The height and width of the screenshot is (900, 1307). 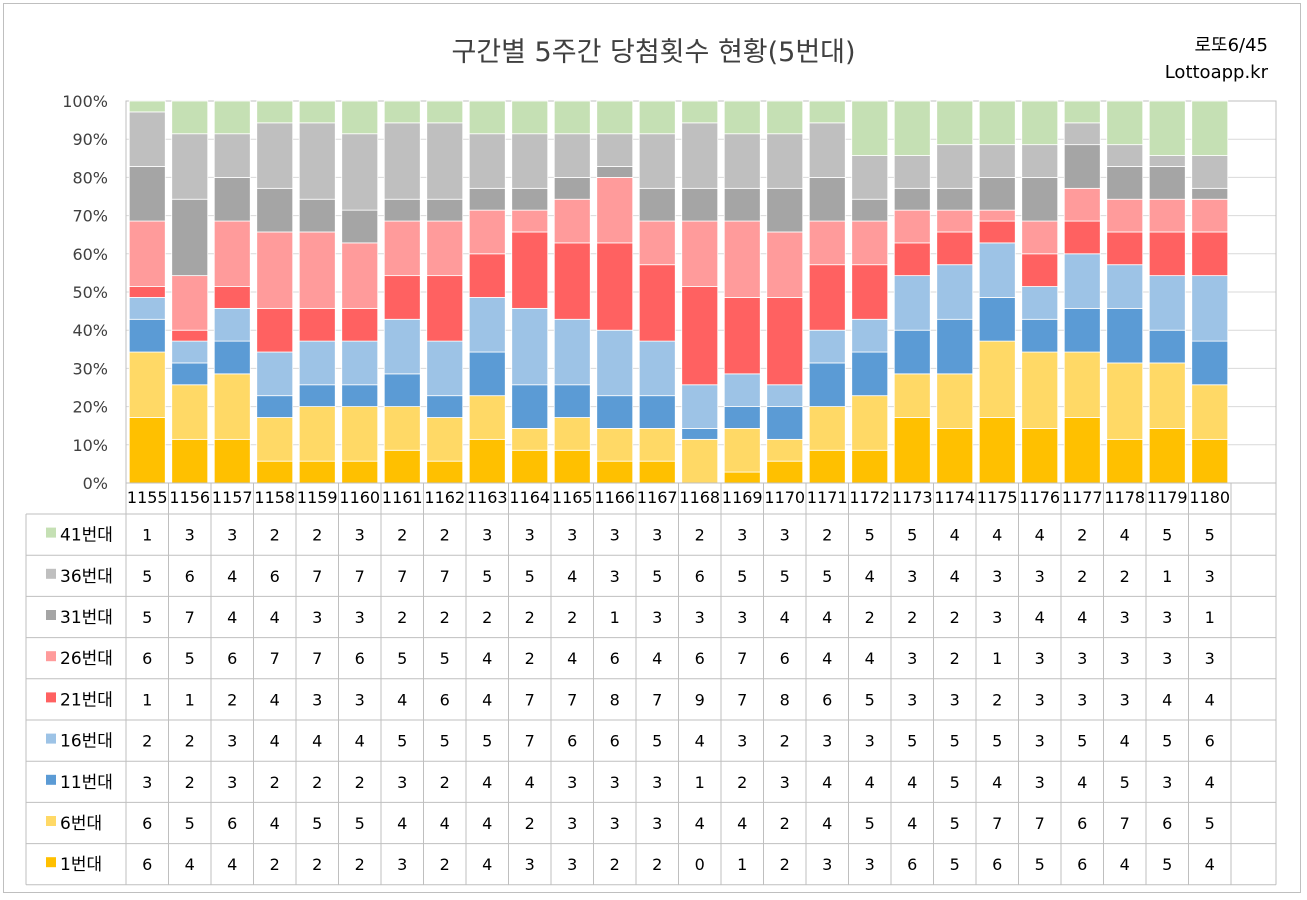 What do you see at coordinates (615, 699) in the screenshot?
I see `data-label: 8` at bounding box center [615, 699].